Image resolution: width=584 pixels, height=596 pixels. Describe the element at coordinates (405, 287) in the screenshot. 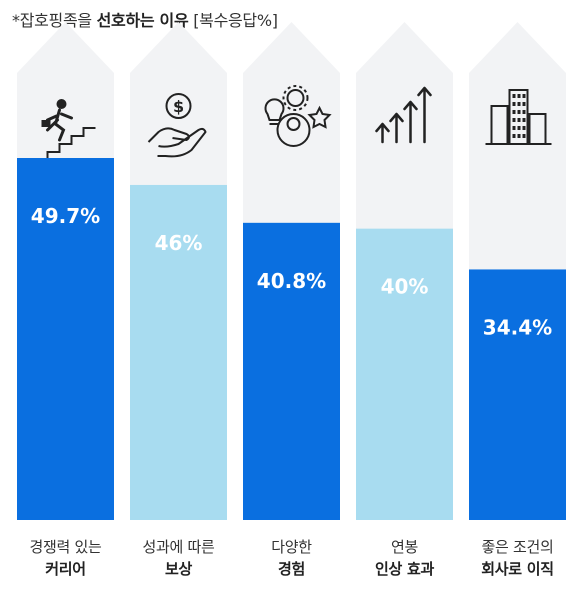

I see `bar-value-label: 40%` at that location.